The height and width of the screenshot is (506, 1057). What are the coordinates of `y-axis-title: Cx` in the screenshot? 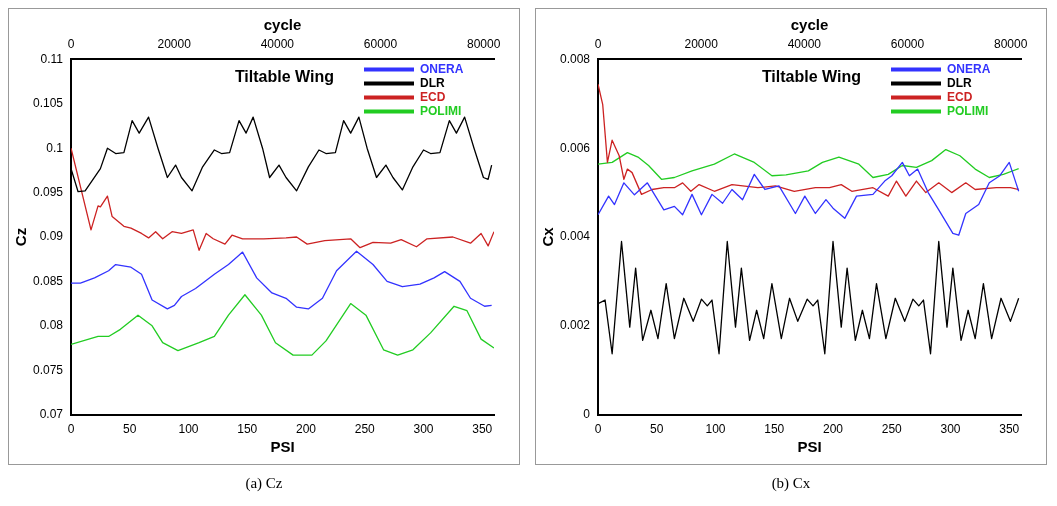 It's located at (548, 236).